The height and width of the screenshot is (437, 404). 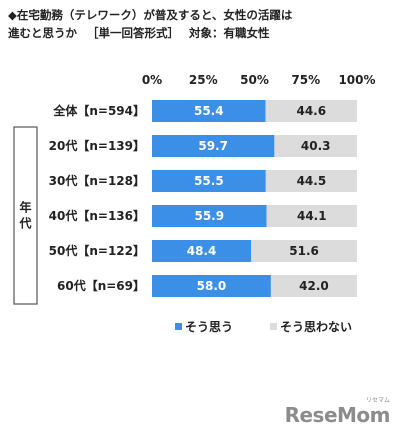 What do you see at coordinates (24, 223) in the screenshot?
I see `group-label-char: 代` at bounding box center [24, 223].